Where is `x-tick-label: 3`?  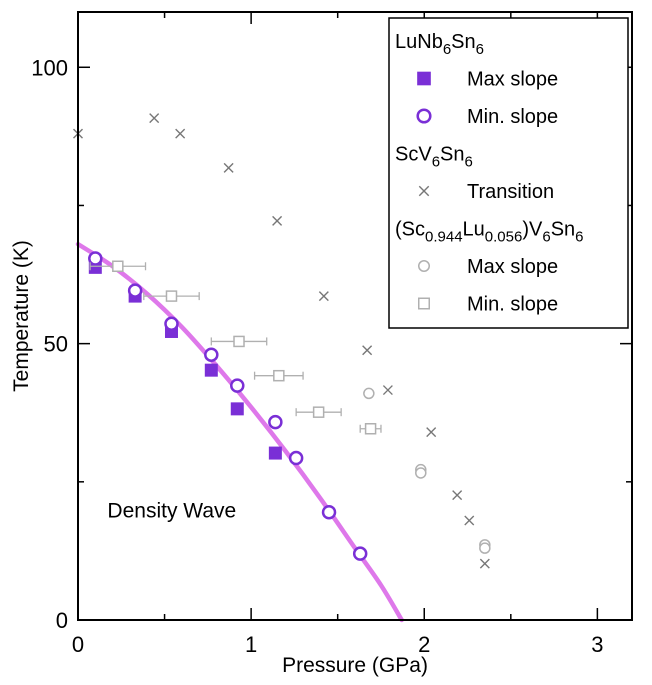
x-tick-label: 3 is located at coordinates (597, 644).